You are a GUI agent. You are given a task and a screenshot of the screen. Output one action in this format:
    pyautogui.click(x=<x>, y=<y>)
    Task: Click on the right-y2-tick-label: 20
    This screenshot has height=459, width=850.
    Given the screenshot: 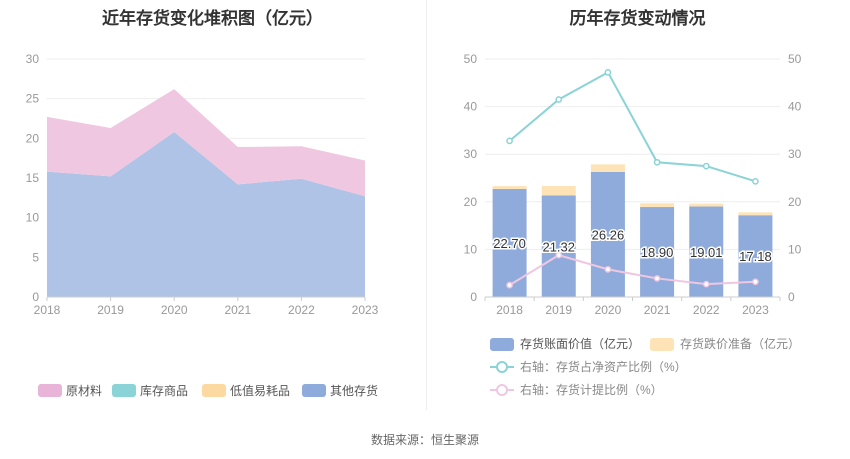 What is the action you would take?
    pyautogui.click(x=795, y=202)
    